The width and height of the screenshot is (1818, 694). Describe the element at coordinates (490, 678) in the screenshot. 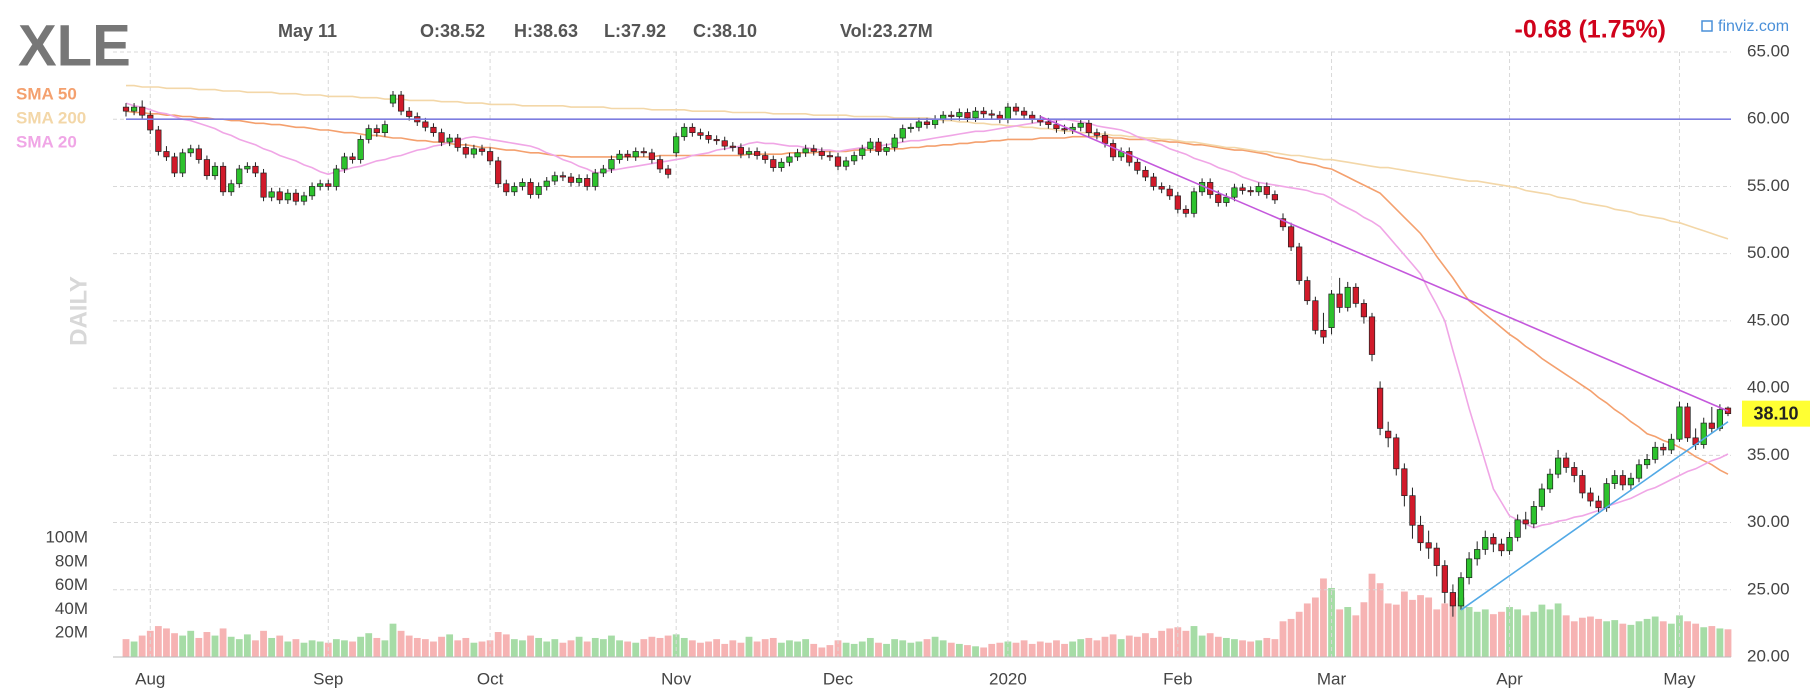

I see `x-tick-label: Oct` at that location.